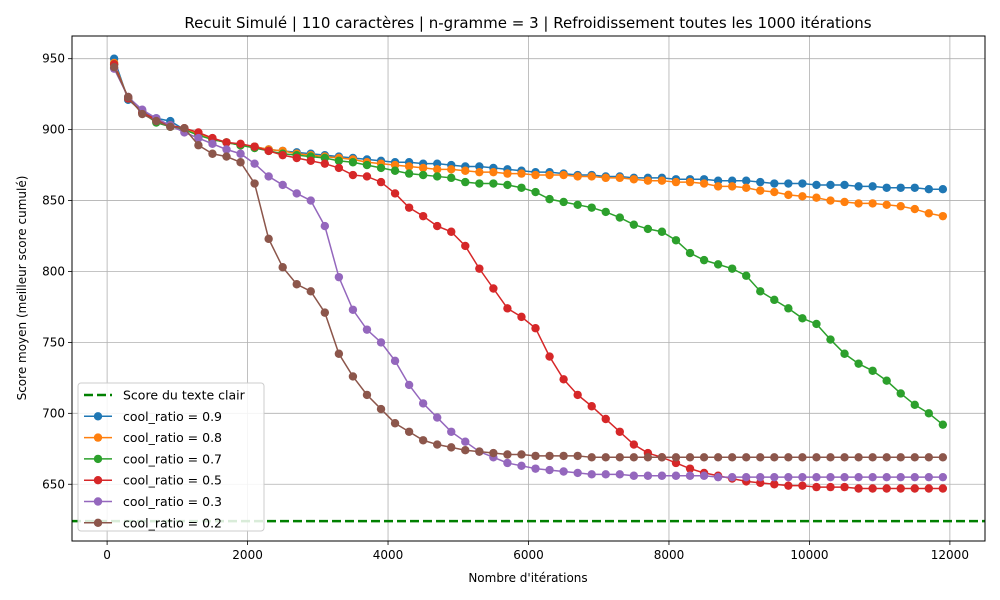 This screenshot has width=1000, height=600. Describe the element at coordinates (53, 342) in the screenshot. I see `y-tick-label: 750` at that location.